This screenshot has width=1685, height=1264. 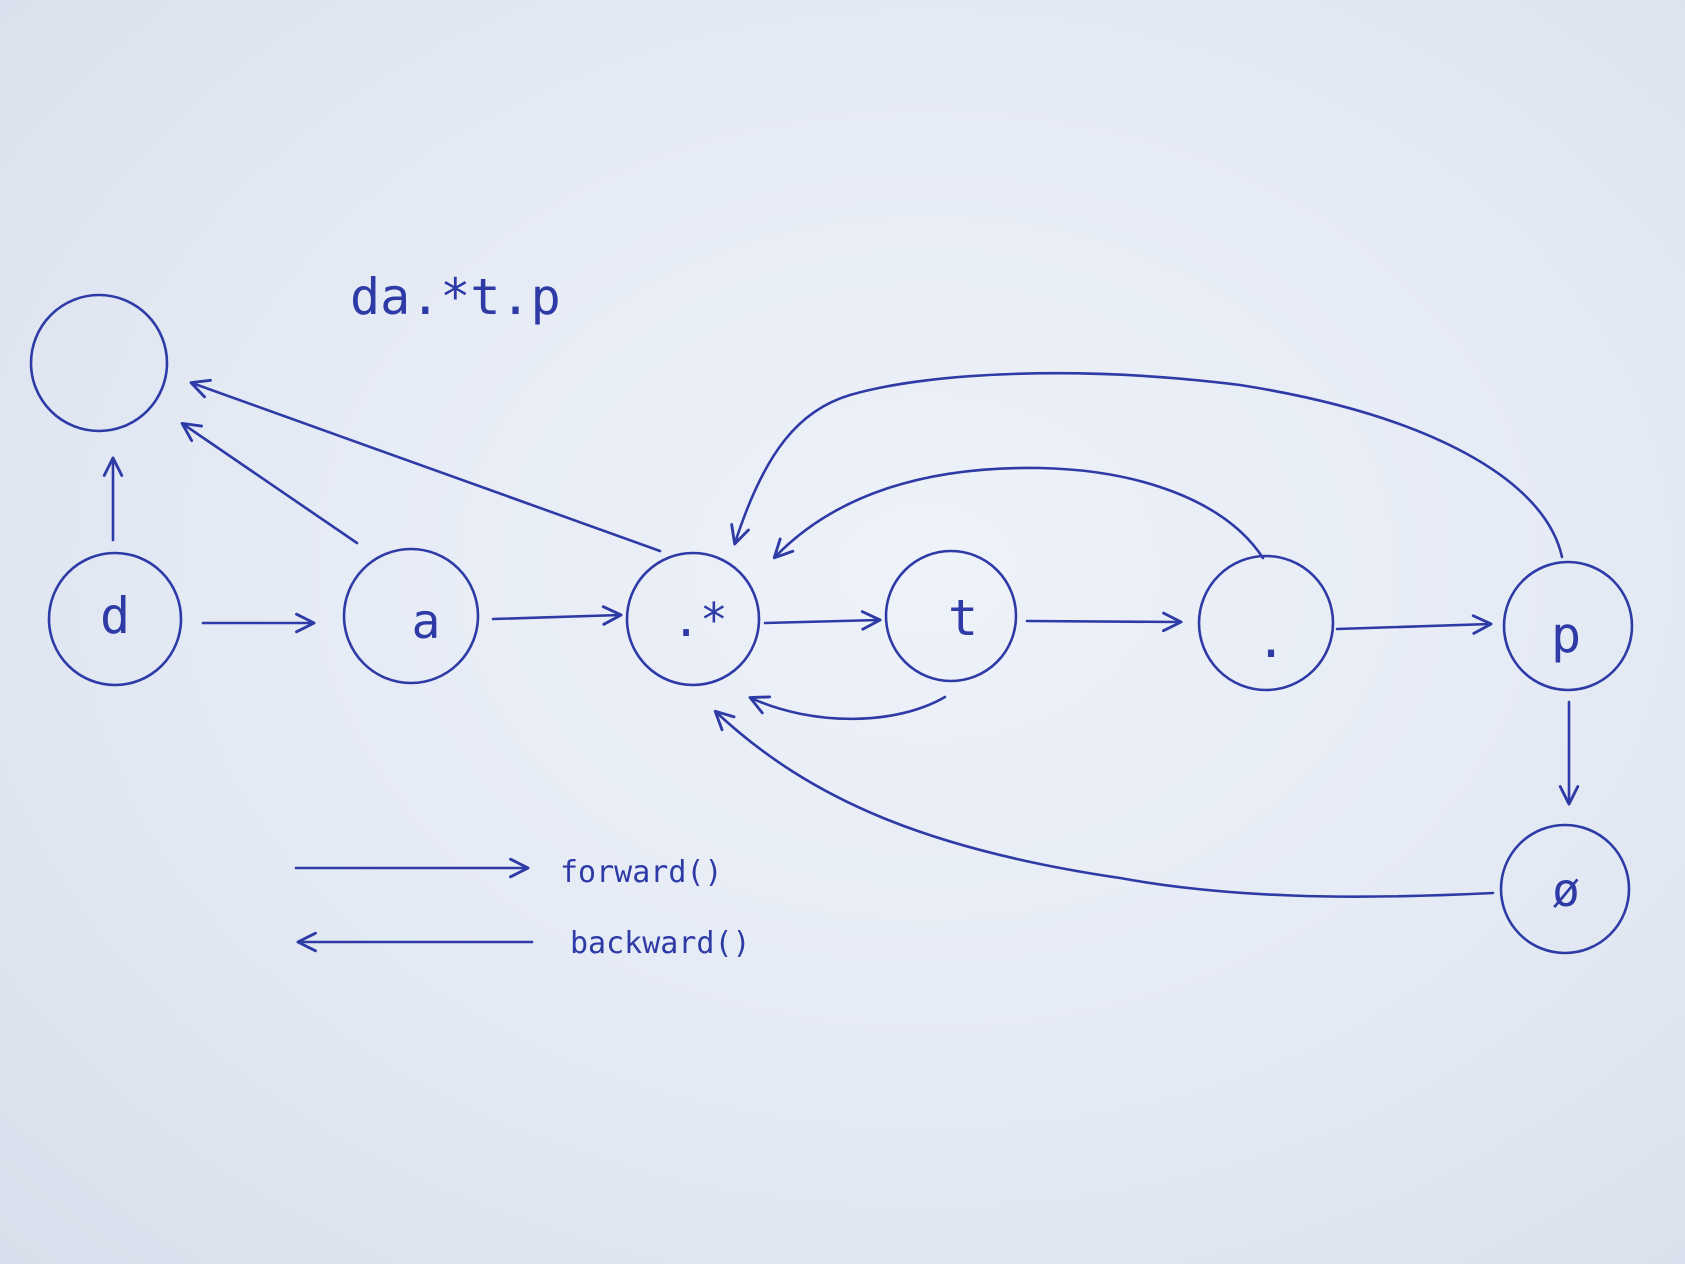 I want to click on node-end: ø, so click(x=1565, y=889).